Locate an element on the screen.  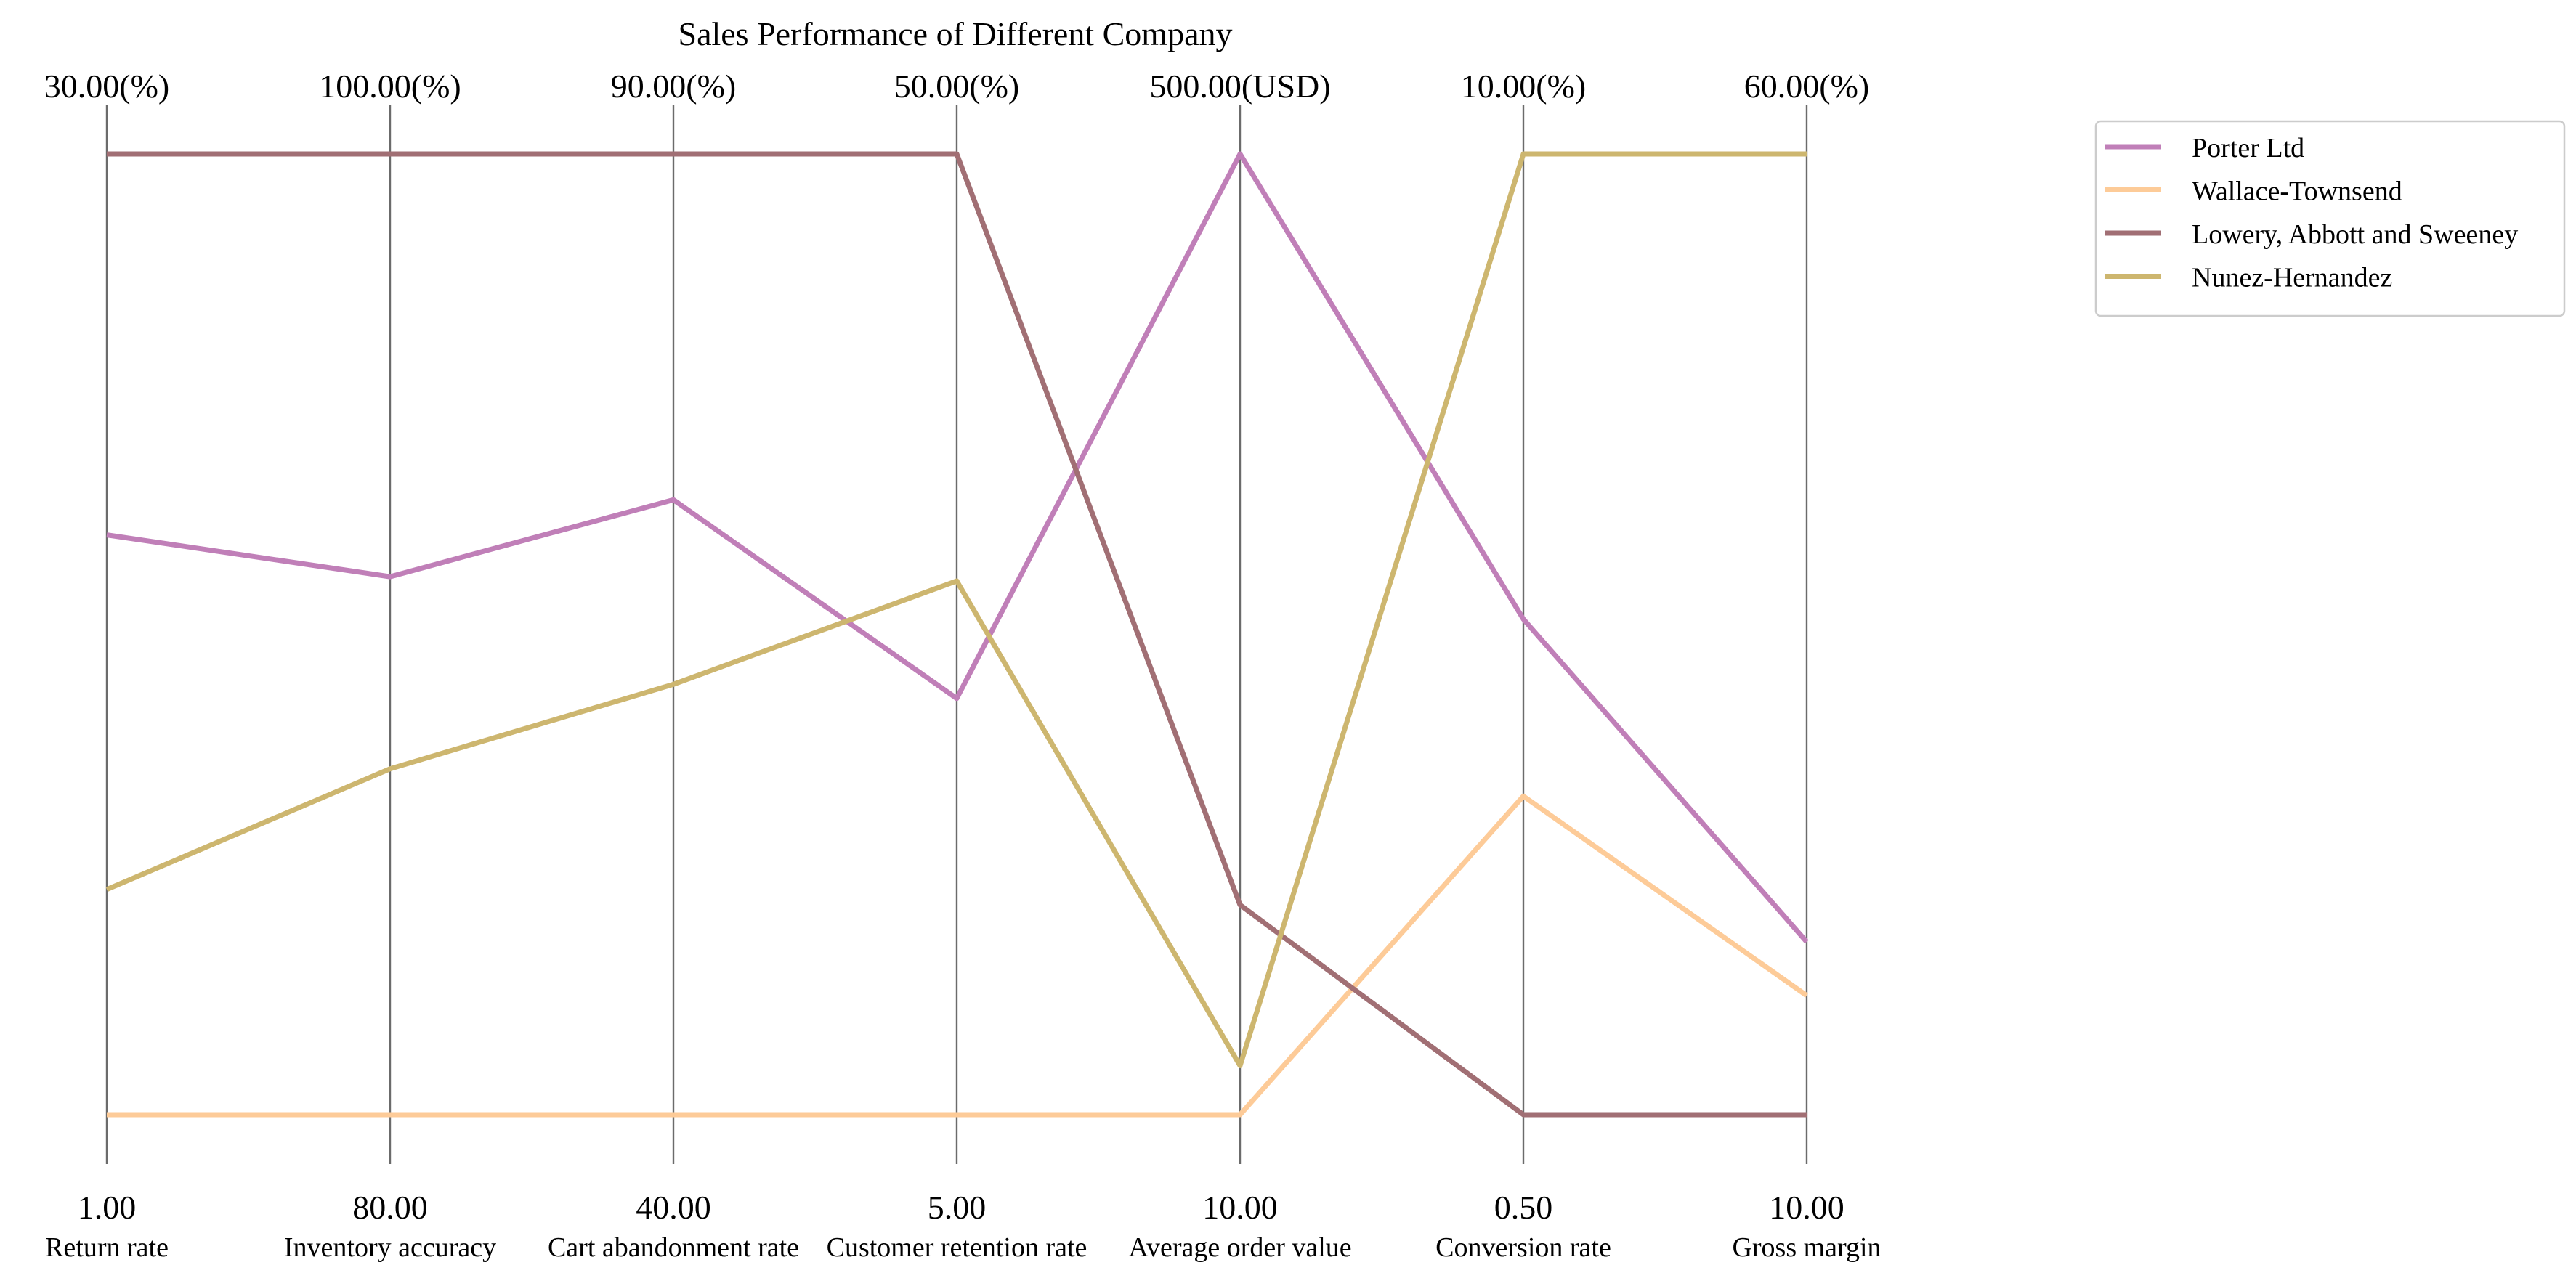
axis-name-gross-margin: Gross margin is located at coordinates (1806, 1247).